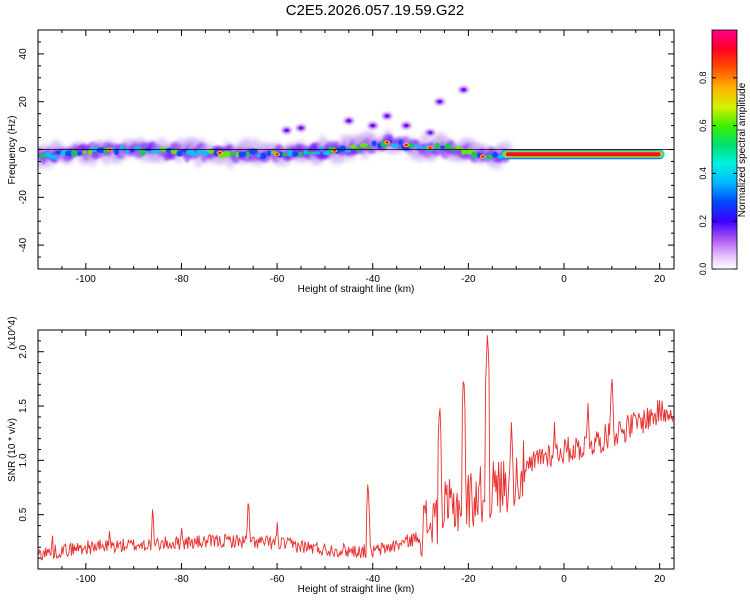 Image resolution: width=750 pixels, height=600 pixels. I want to click on colorbar-tick-label: 0.6, so click(703, 125).